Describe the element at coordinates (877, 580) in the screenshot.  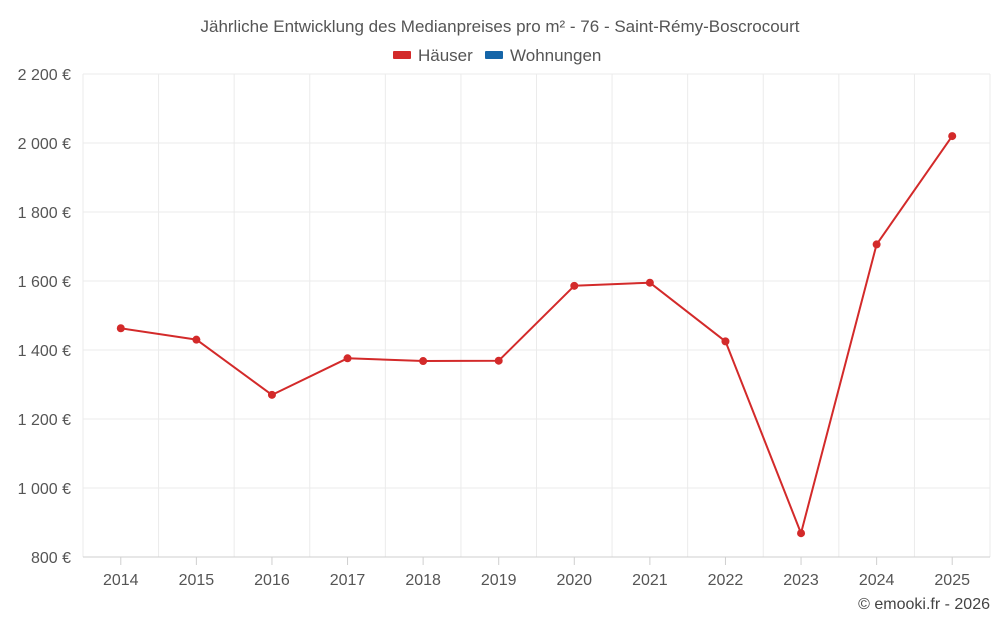
I see `x-tick-label: 2024` at that location.